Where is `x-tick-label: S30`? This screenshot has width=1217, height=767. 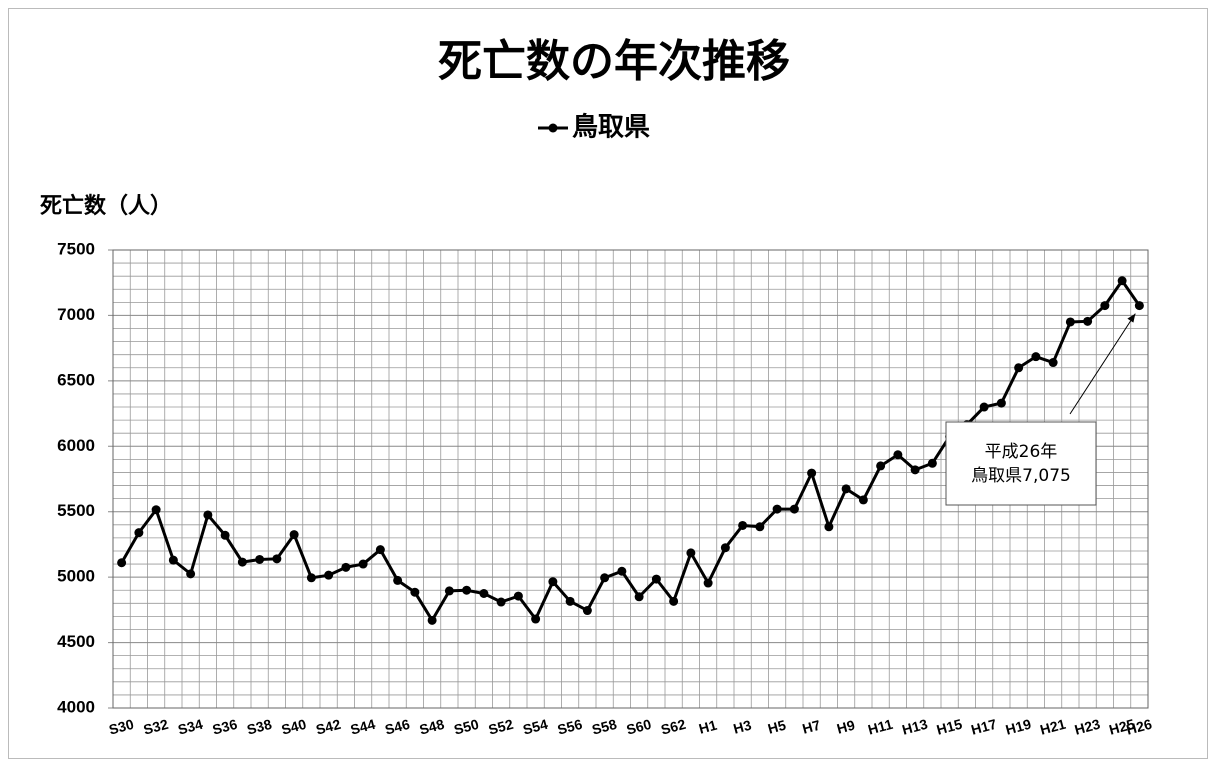 x-tick-label: S30 is located at coordinates (121, 727).